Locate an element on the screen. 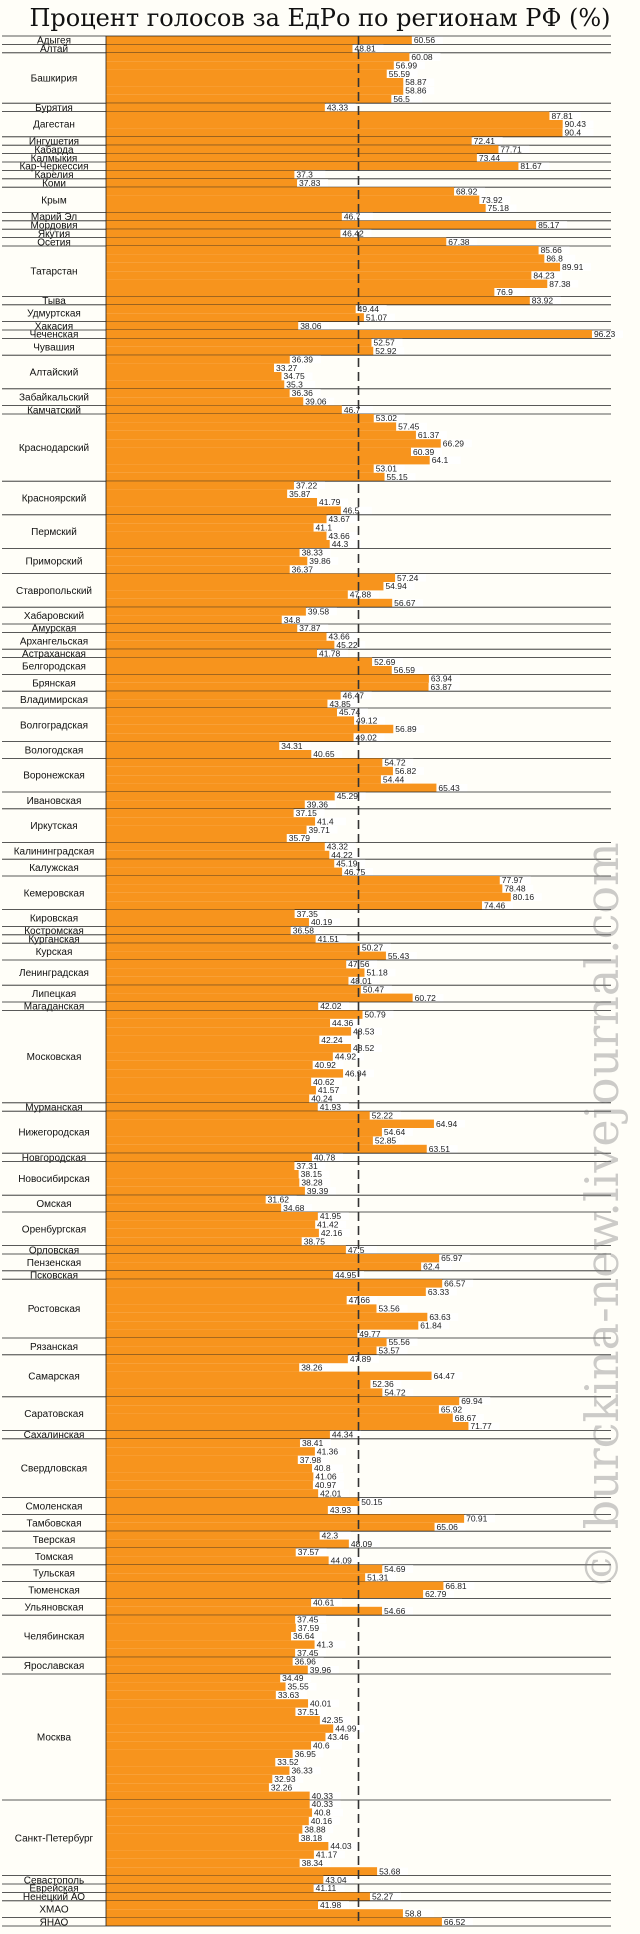  data-label: 49.77 is located at coordinates (370, 1334).